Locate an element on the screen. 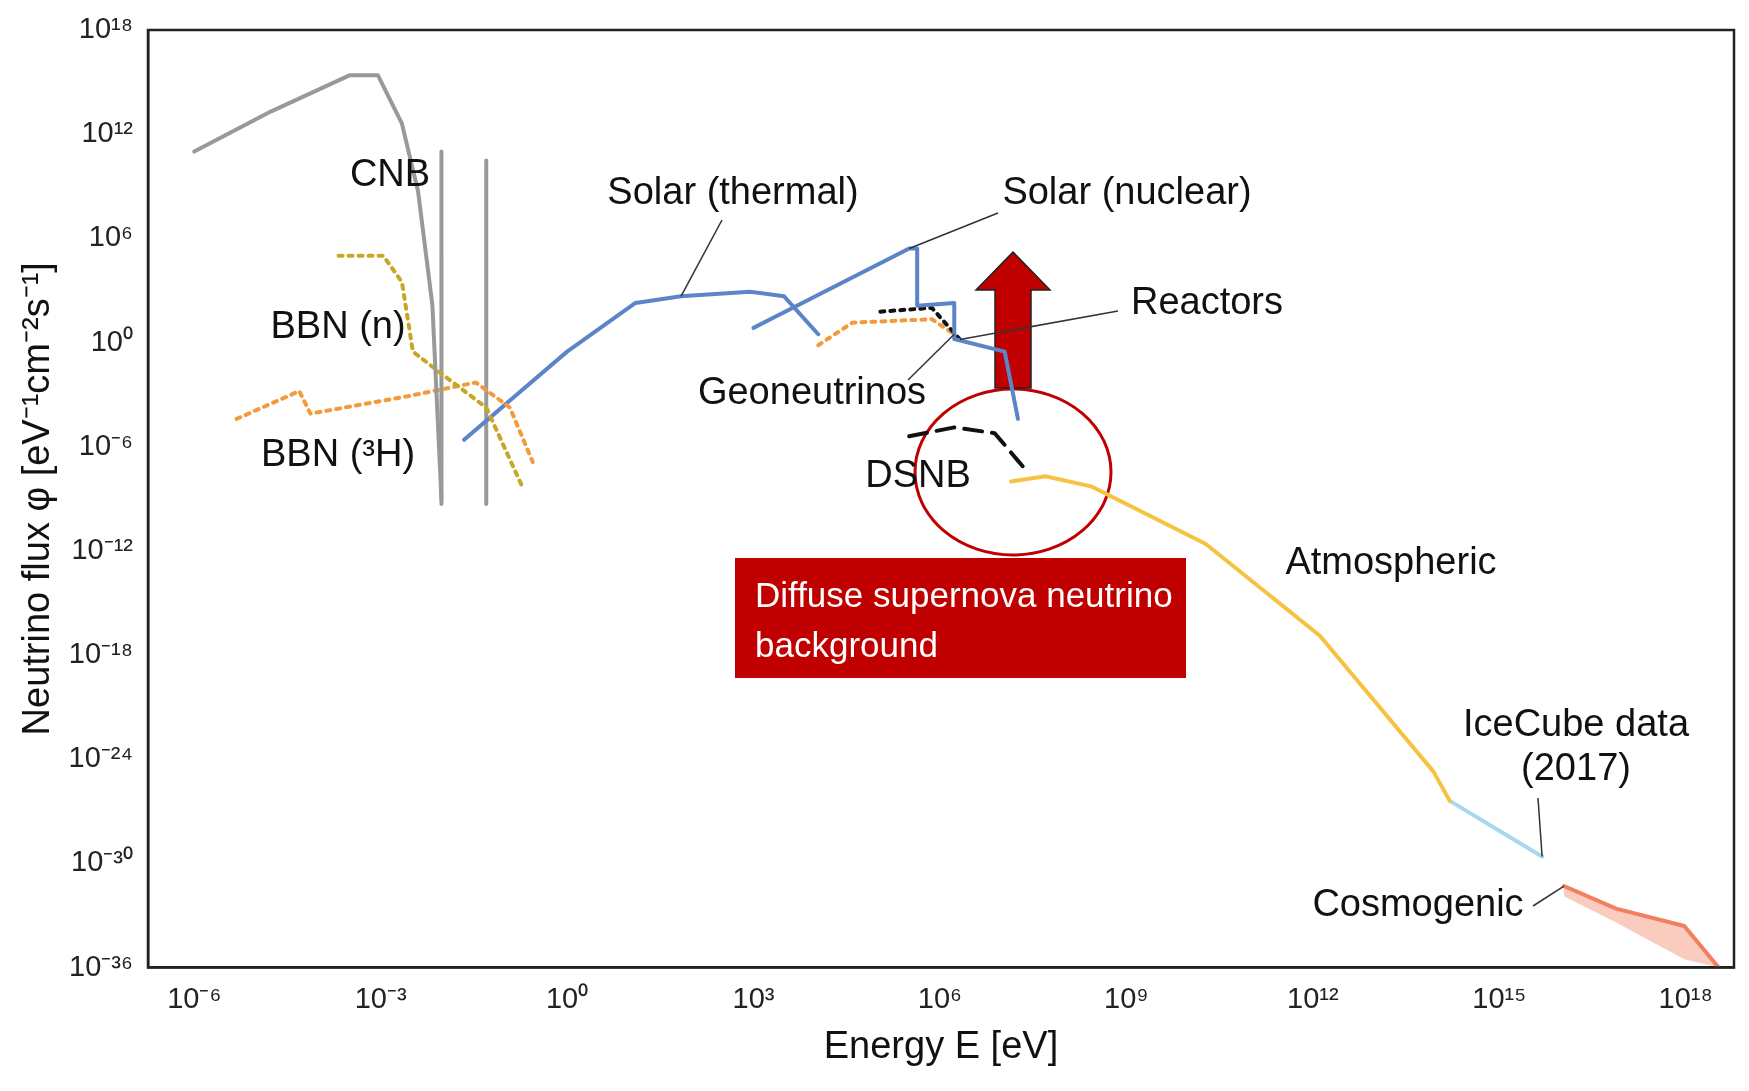 This screenshot has width=1749, height=1091. x-tick-label: 10³ is located at coordinates (753, 998).